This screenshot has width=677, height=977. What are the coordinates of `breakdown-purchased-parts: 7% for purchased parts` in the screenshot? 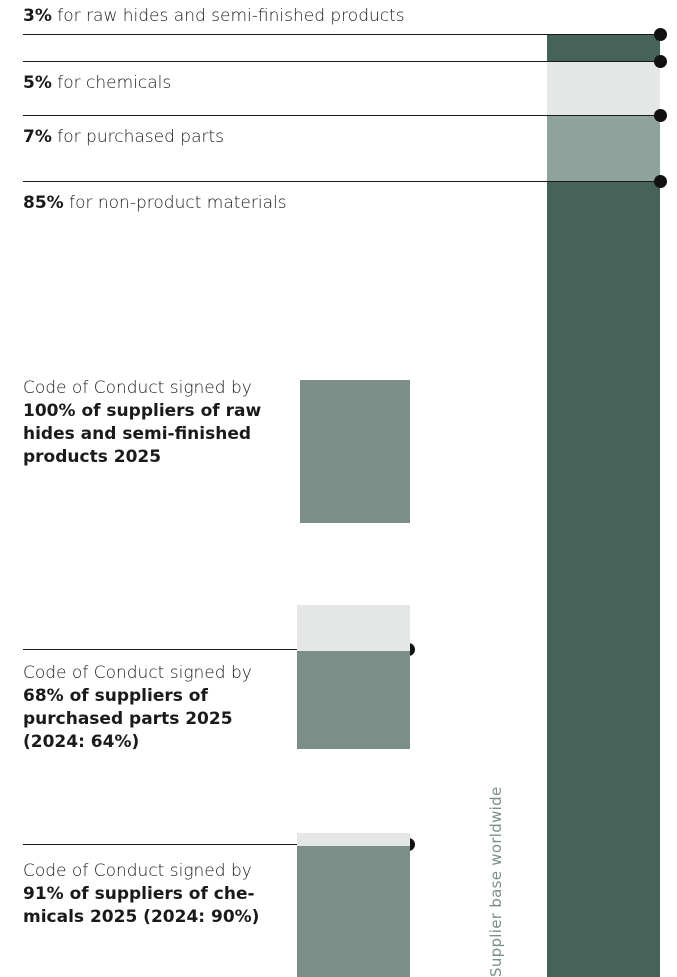 It's located at (124, 137).